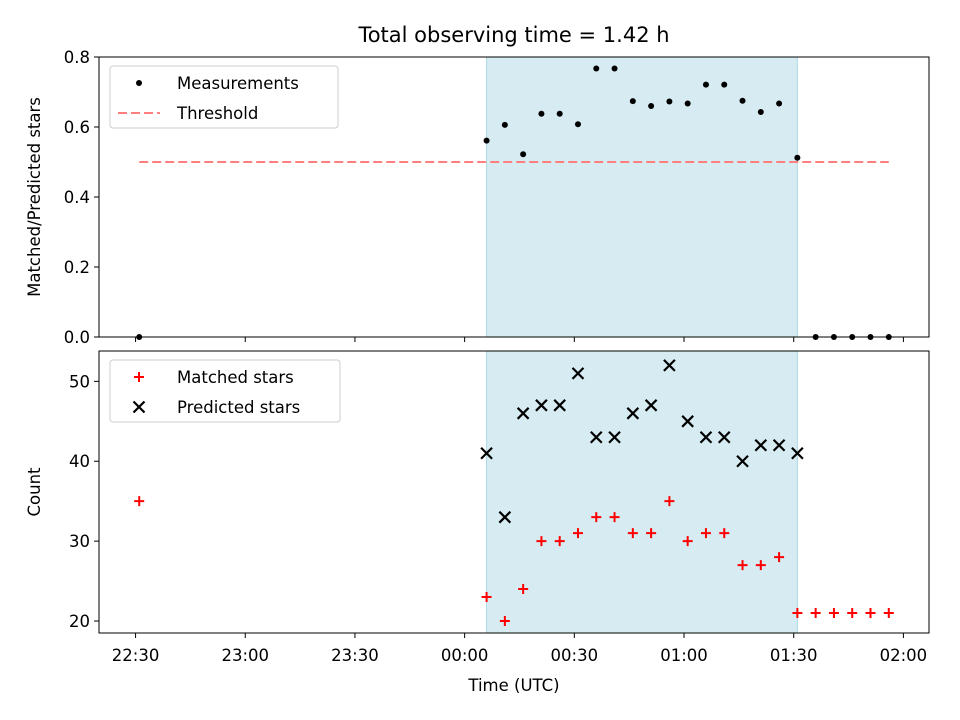 Image resolution: width=960 pixels, height=720 pixels. What do you see at coordinates (217, 113) in the screenshot?
I see `legend-label: Threshold` at bounding box center [217, 113].